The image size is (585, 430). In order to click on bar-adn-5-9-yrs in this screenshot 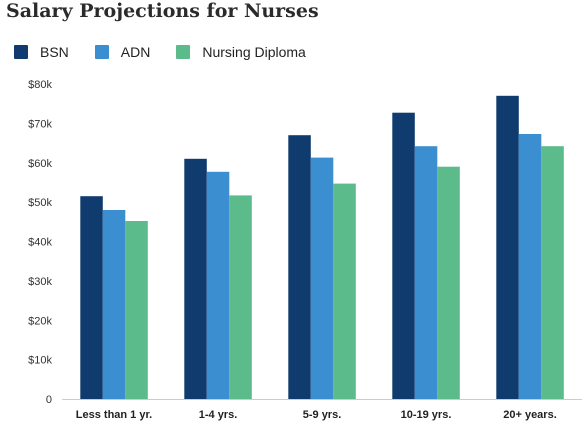, I will do `click(322, 278)`.